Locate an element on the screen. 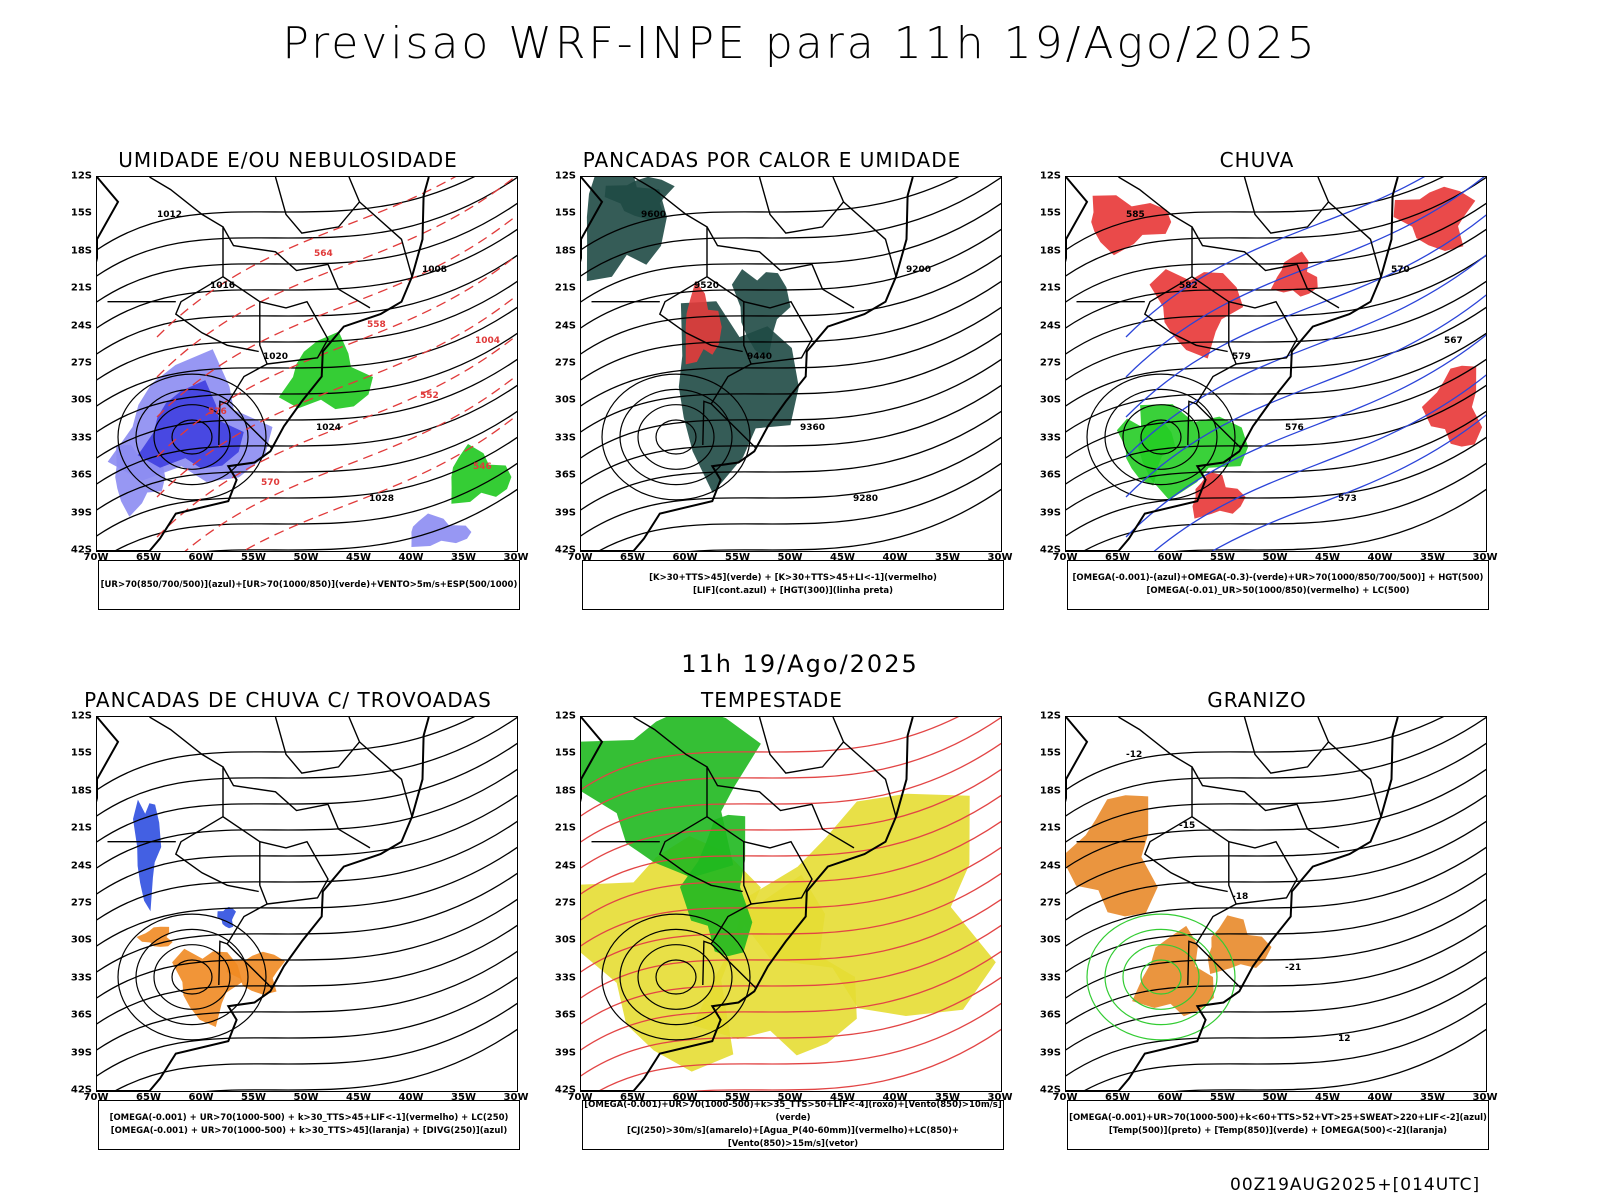  forecast-map is located at coordinates (791, 904).